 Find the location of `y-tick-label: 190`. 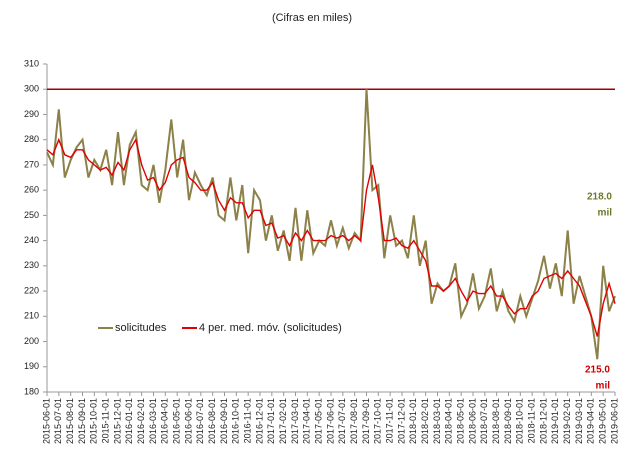

y-tick-label: 190 is located at coordinates (31, 366).